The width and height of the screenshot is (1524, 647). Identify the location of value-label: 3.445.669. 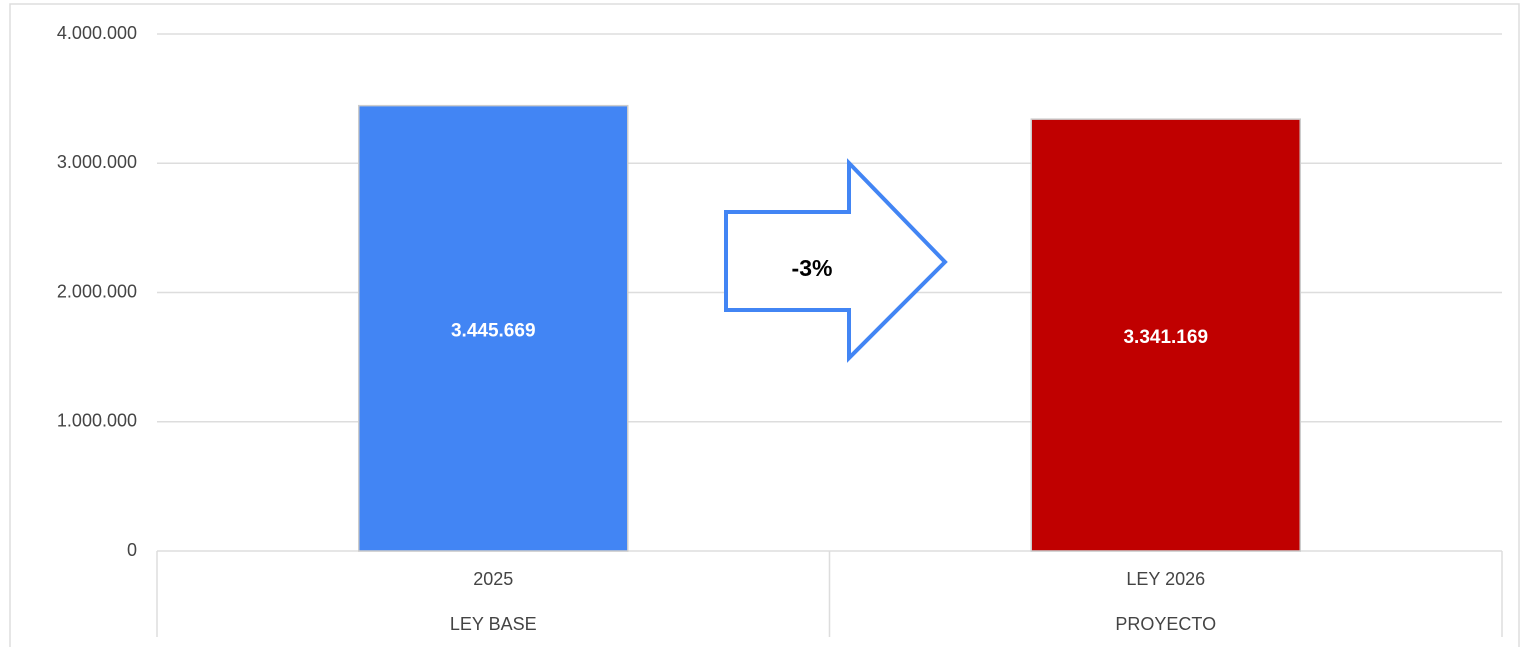
(493, 330).